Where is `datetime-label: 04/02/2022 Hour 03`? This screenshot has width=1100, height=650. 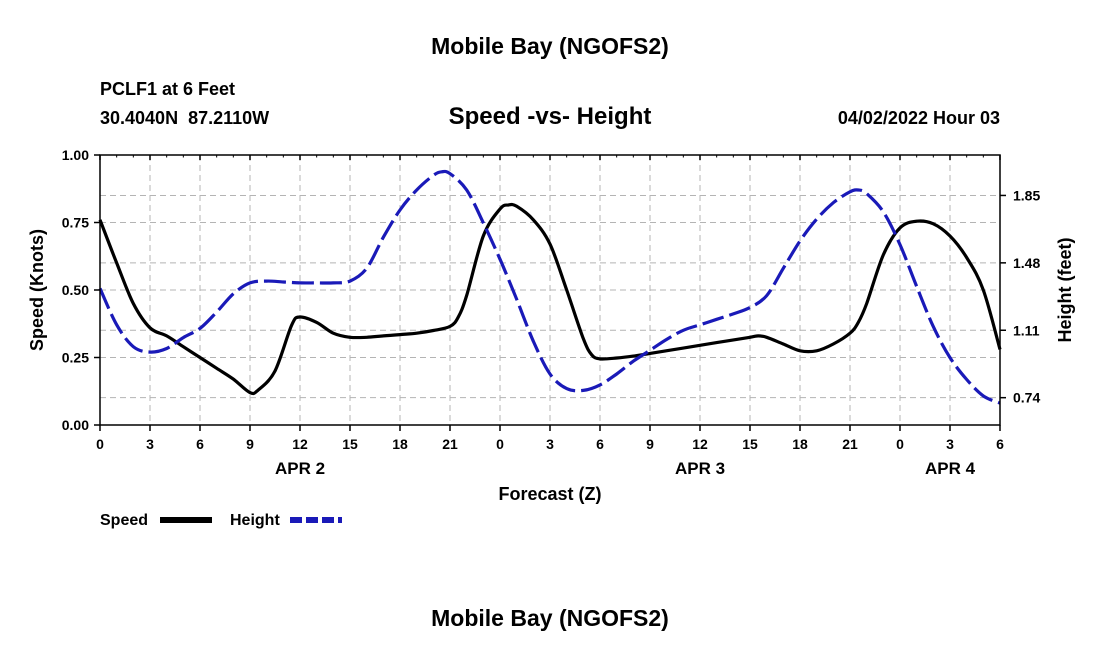 datetime-label: 04/02/2022 Hour 03 is located at coordinates (919, 118).